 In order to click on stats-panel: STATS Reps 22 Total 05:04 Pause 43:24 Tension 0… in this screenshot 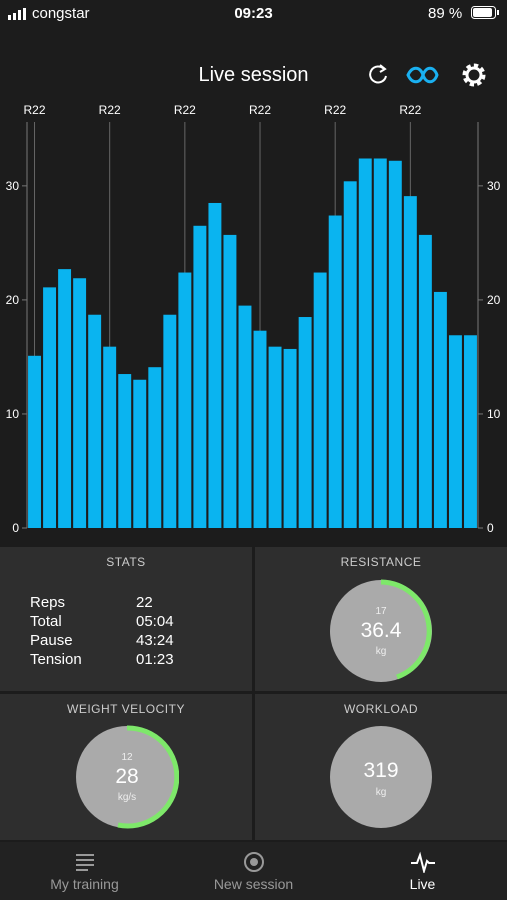, I will do `click(126, 619)`.